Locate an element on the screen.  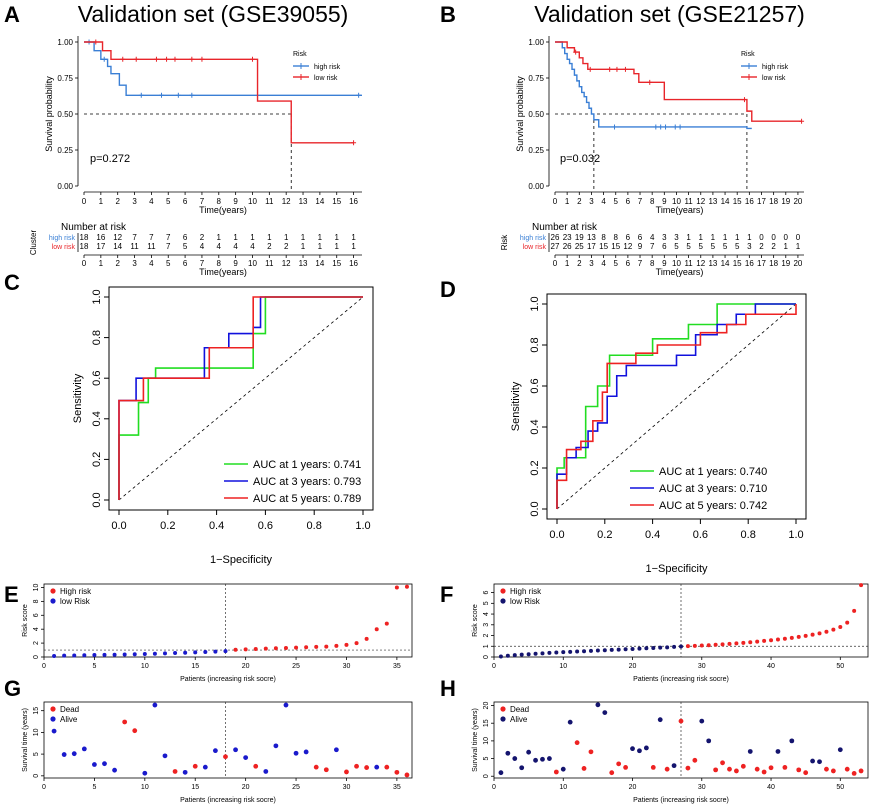
km-a-x-tick-label: 3 is located at coordinates (134, 201).